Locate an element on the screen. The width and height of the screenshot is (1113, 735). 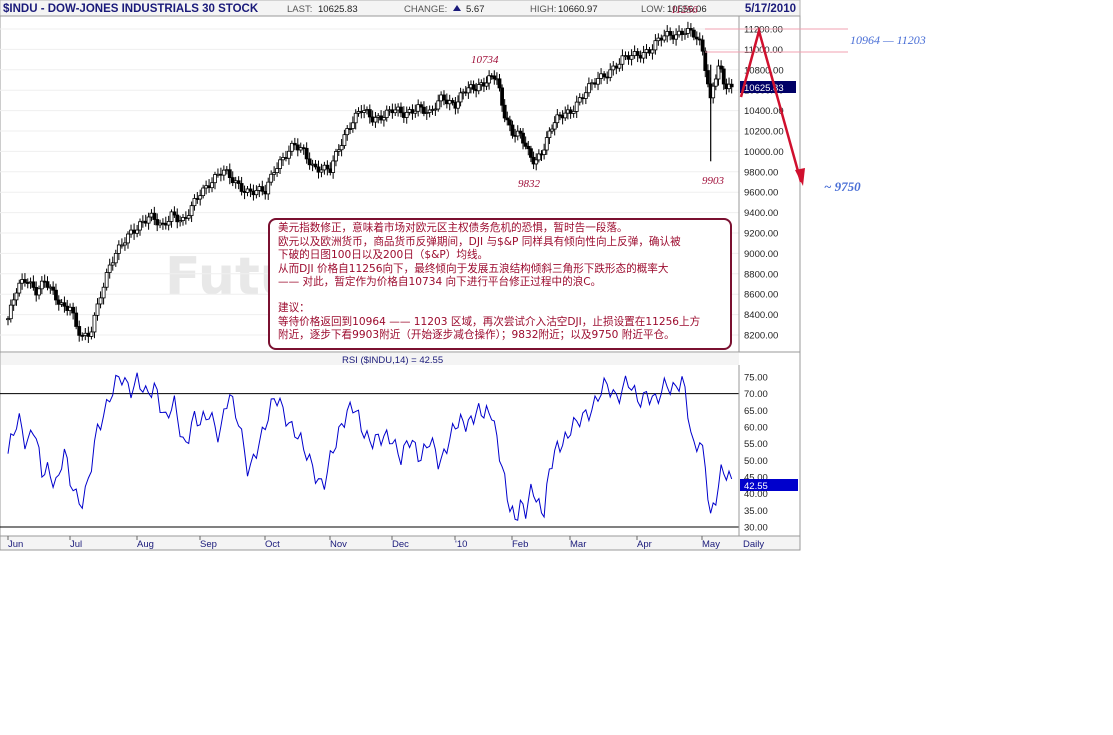
x-tick-label: Mar is located at coordinates (578, 544).